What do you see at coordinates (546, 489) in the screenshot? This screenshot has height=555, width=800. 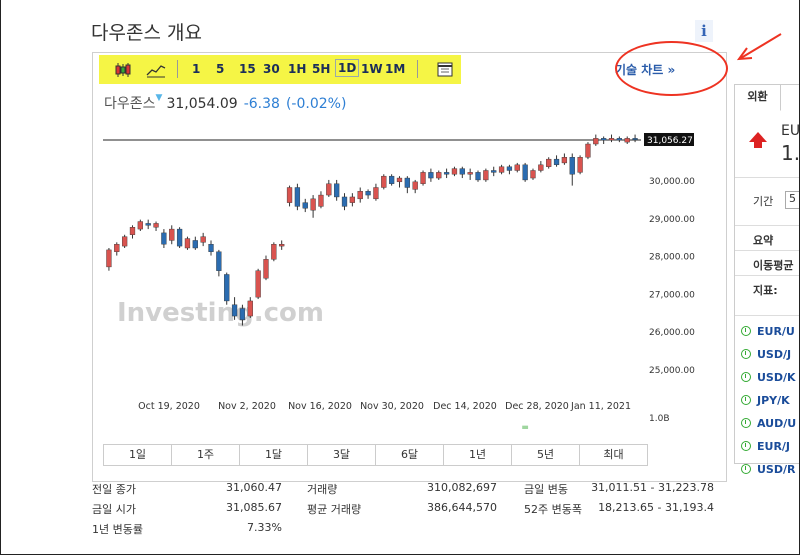 I see `day-range-label: 금일 변동` at bounding box center [546, 489].